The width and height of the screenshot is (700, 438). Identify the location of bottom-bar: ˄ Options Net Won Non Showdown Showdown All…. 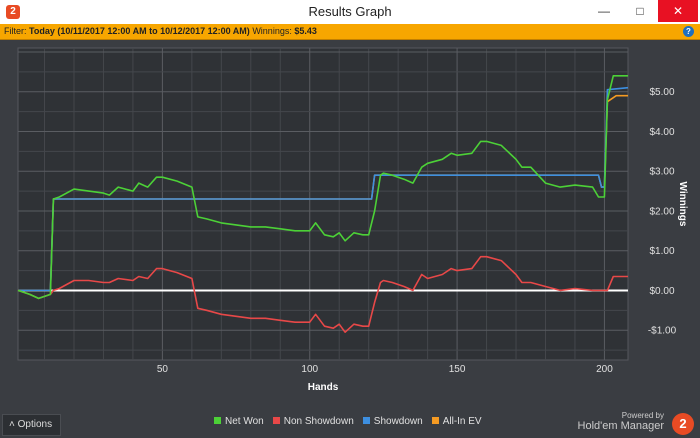
(350, 424).